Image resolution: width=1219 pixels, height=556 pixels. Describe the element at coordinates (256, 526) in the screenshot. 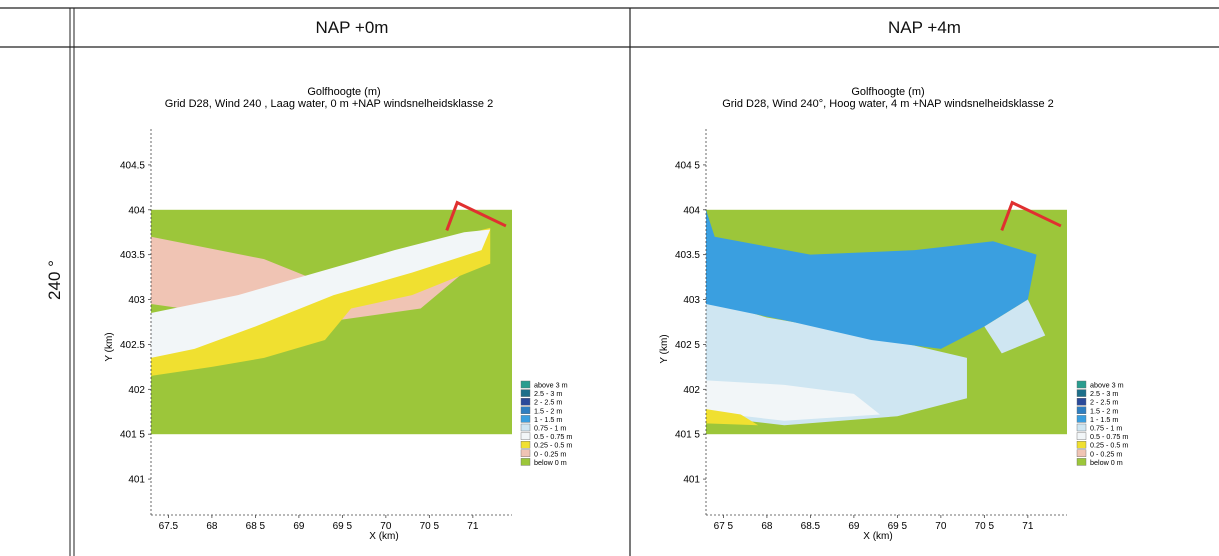

I see `x-tick-label: 68 5` at that location.